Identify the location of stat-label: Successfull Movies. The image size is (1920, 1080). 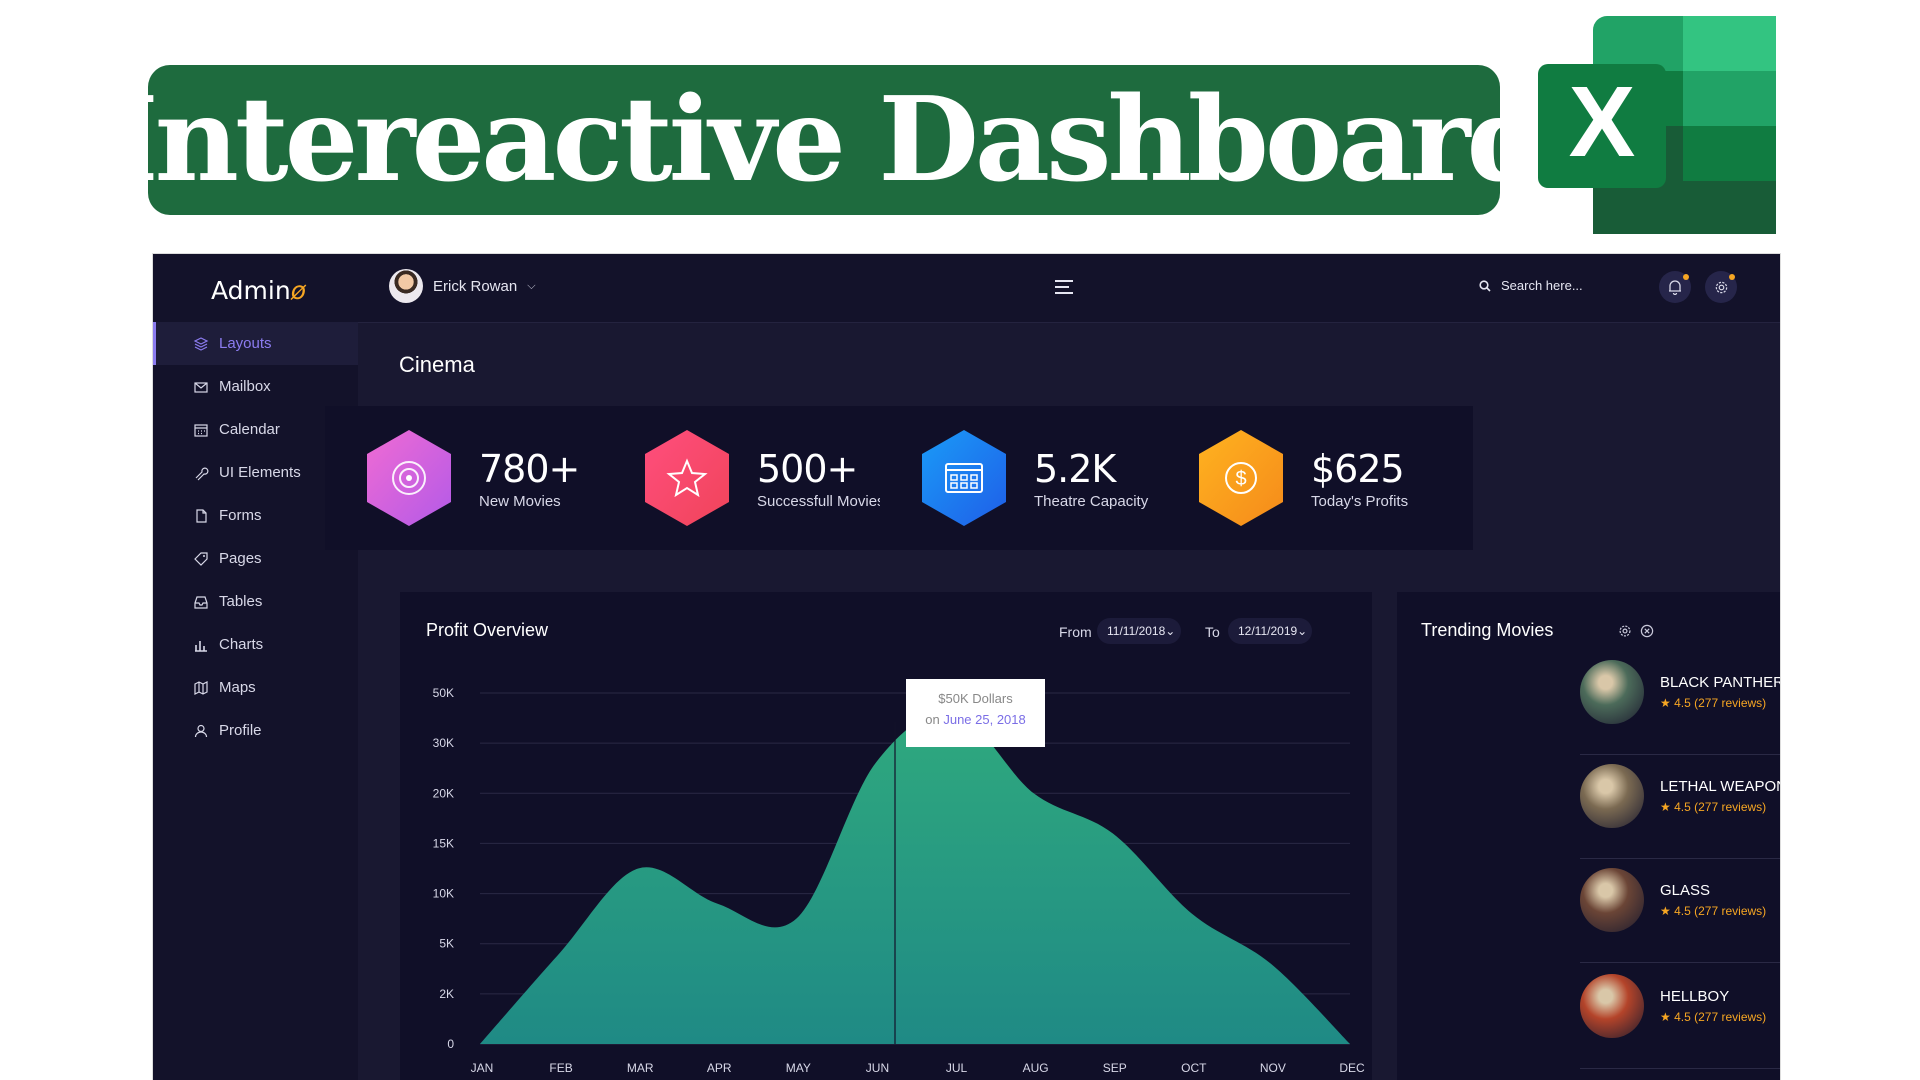
(821, 501).